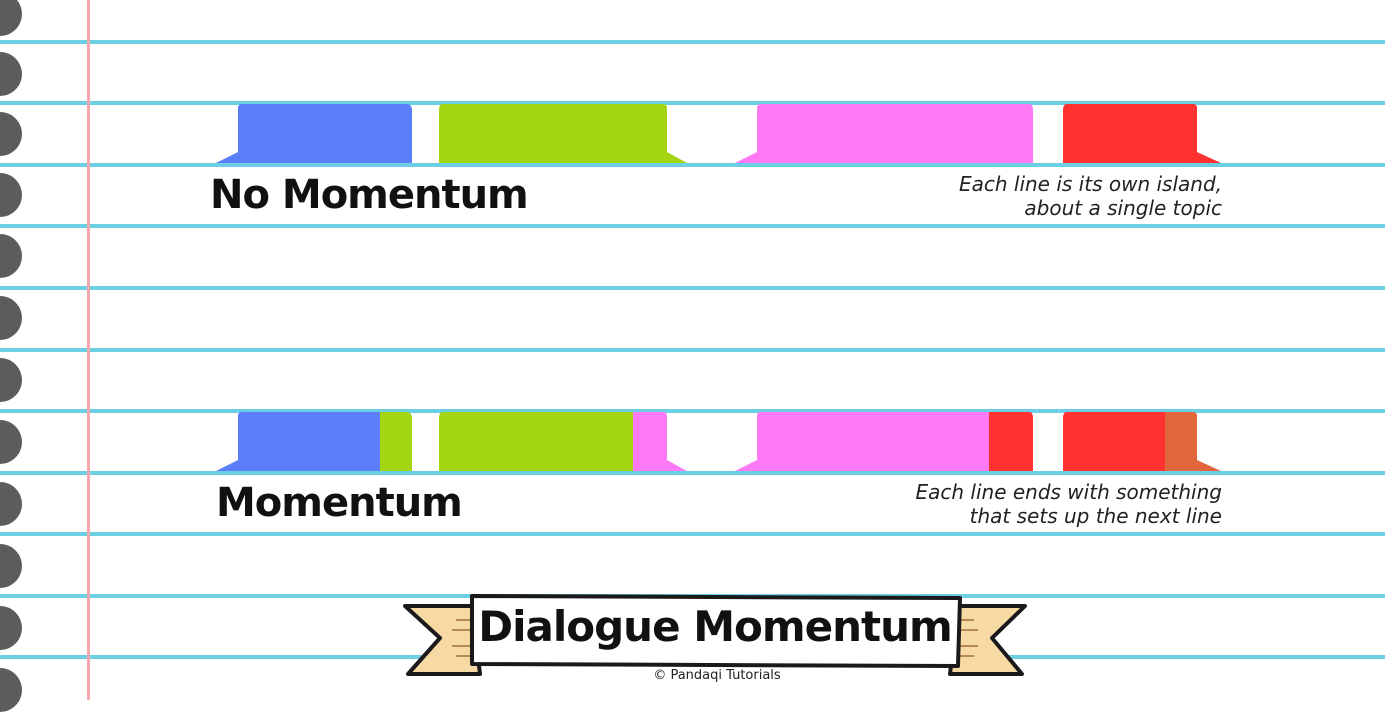 Image resolution: width=1385 pixels, height=712 pixels. I want to click on caption-line: Each line is its own island,, so click(1090, 184).